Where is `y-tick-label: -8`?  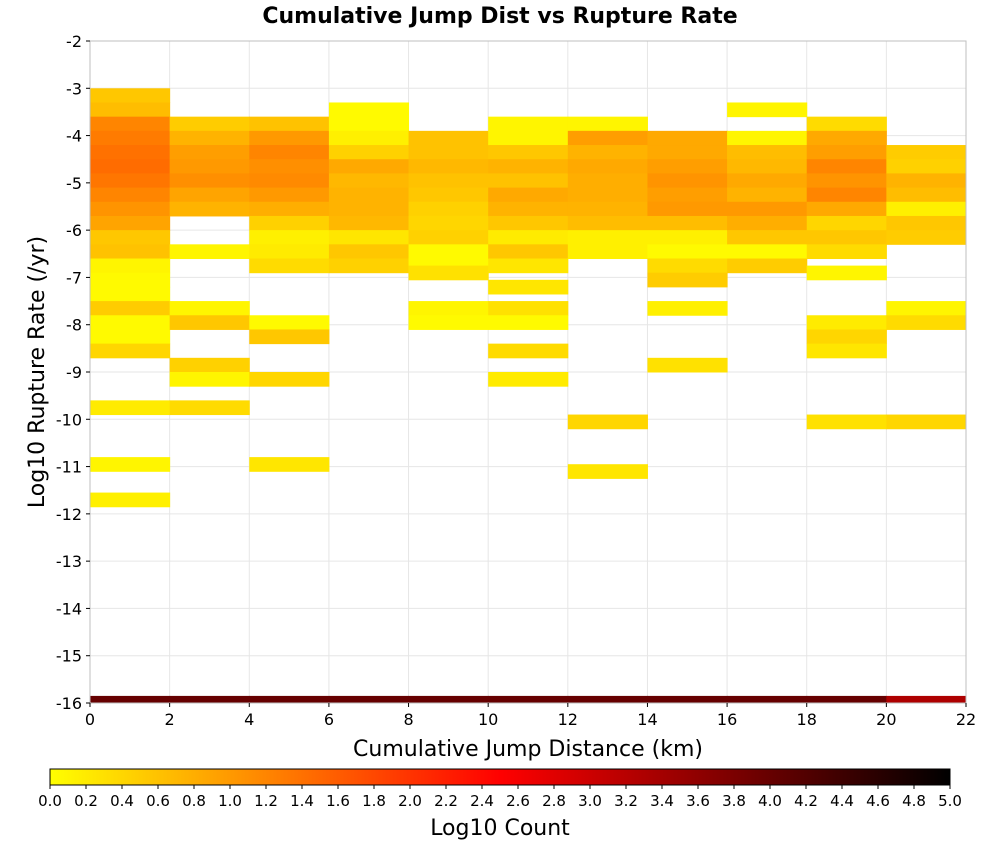
y-tick-label: -8 is located at coordinates (74, 325).